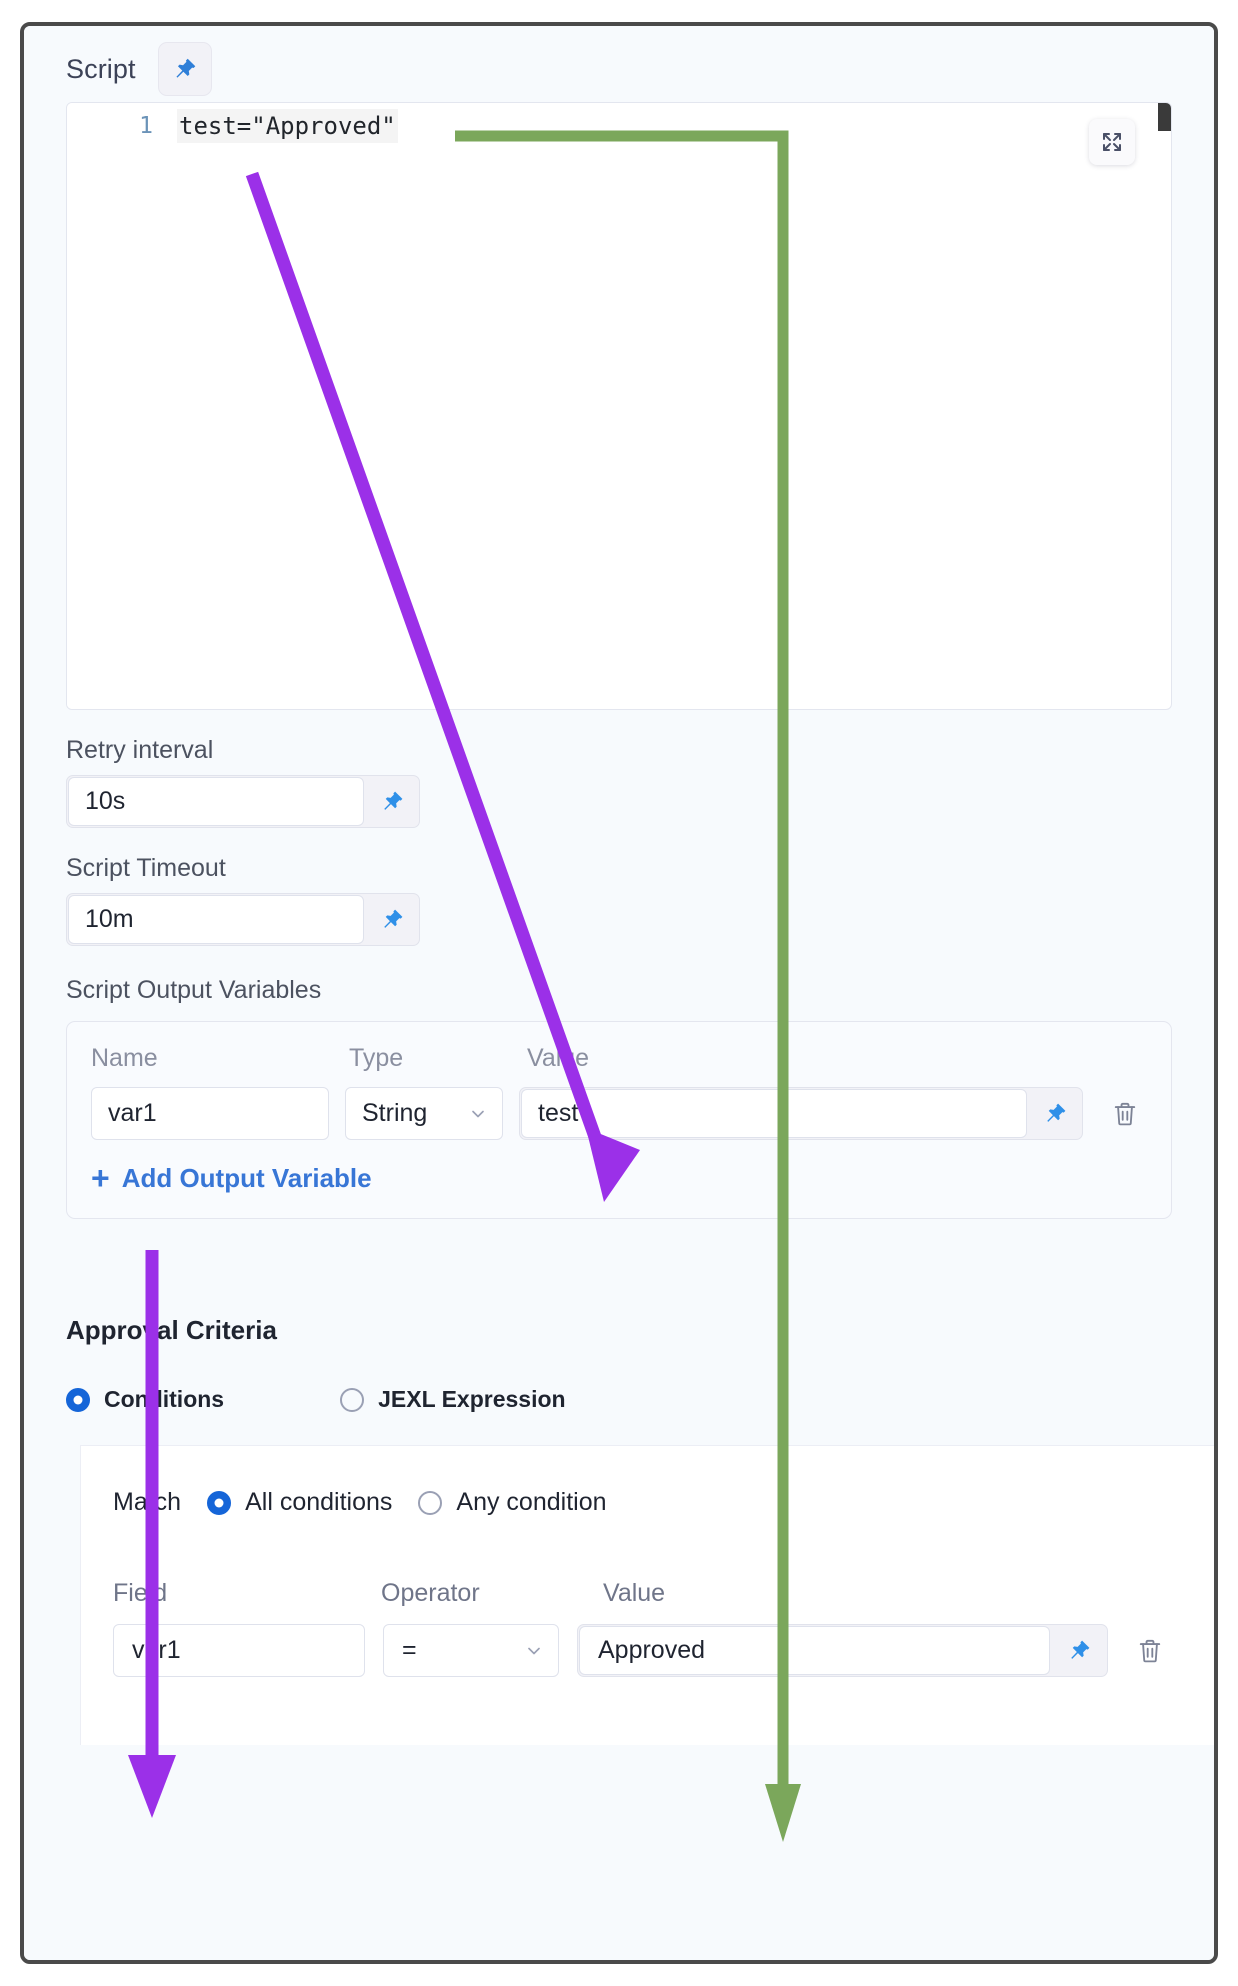 The width and height of the screenshot is (1238, 1986). I want to click on script-timeout-pin-button, so click(392, 919).